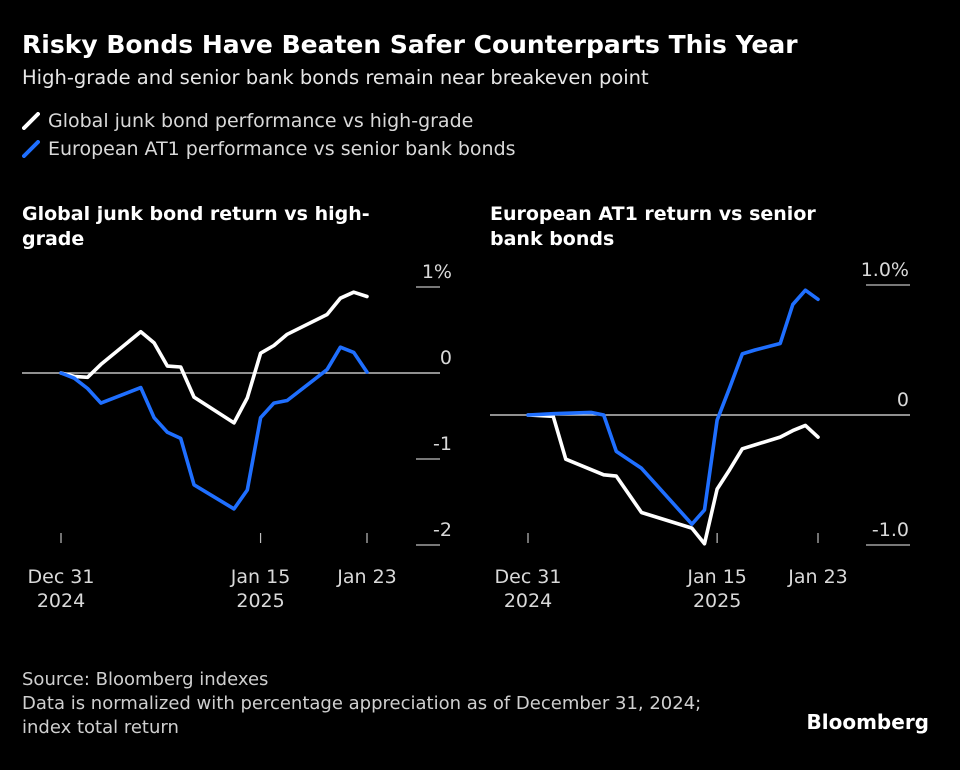 The width and height of the screenshot is (960, 770). What do you see at coordinates (890, 530) in the screenshot?
I see `y-tick-label: -1.0` at bounding box center [890, 530].